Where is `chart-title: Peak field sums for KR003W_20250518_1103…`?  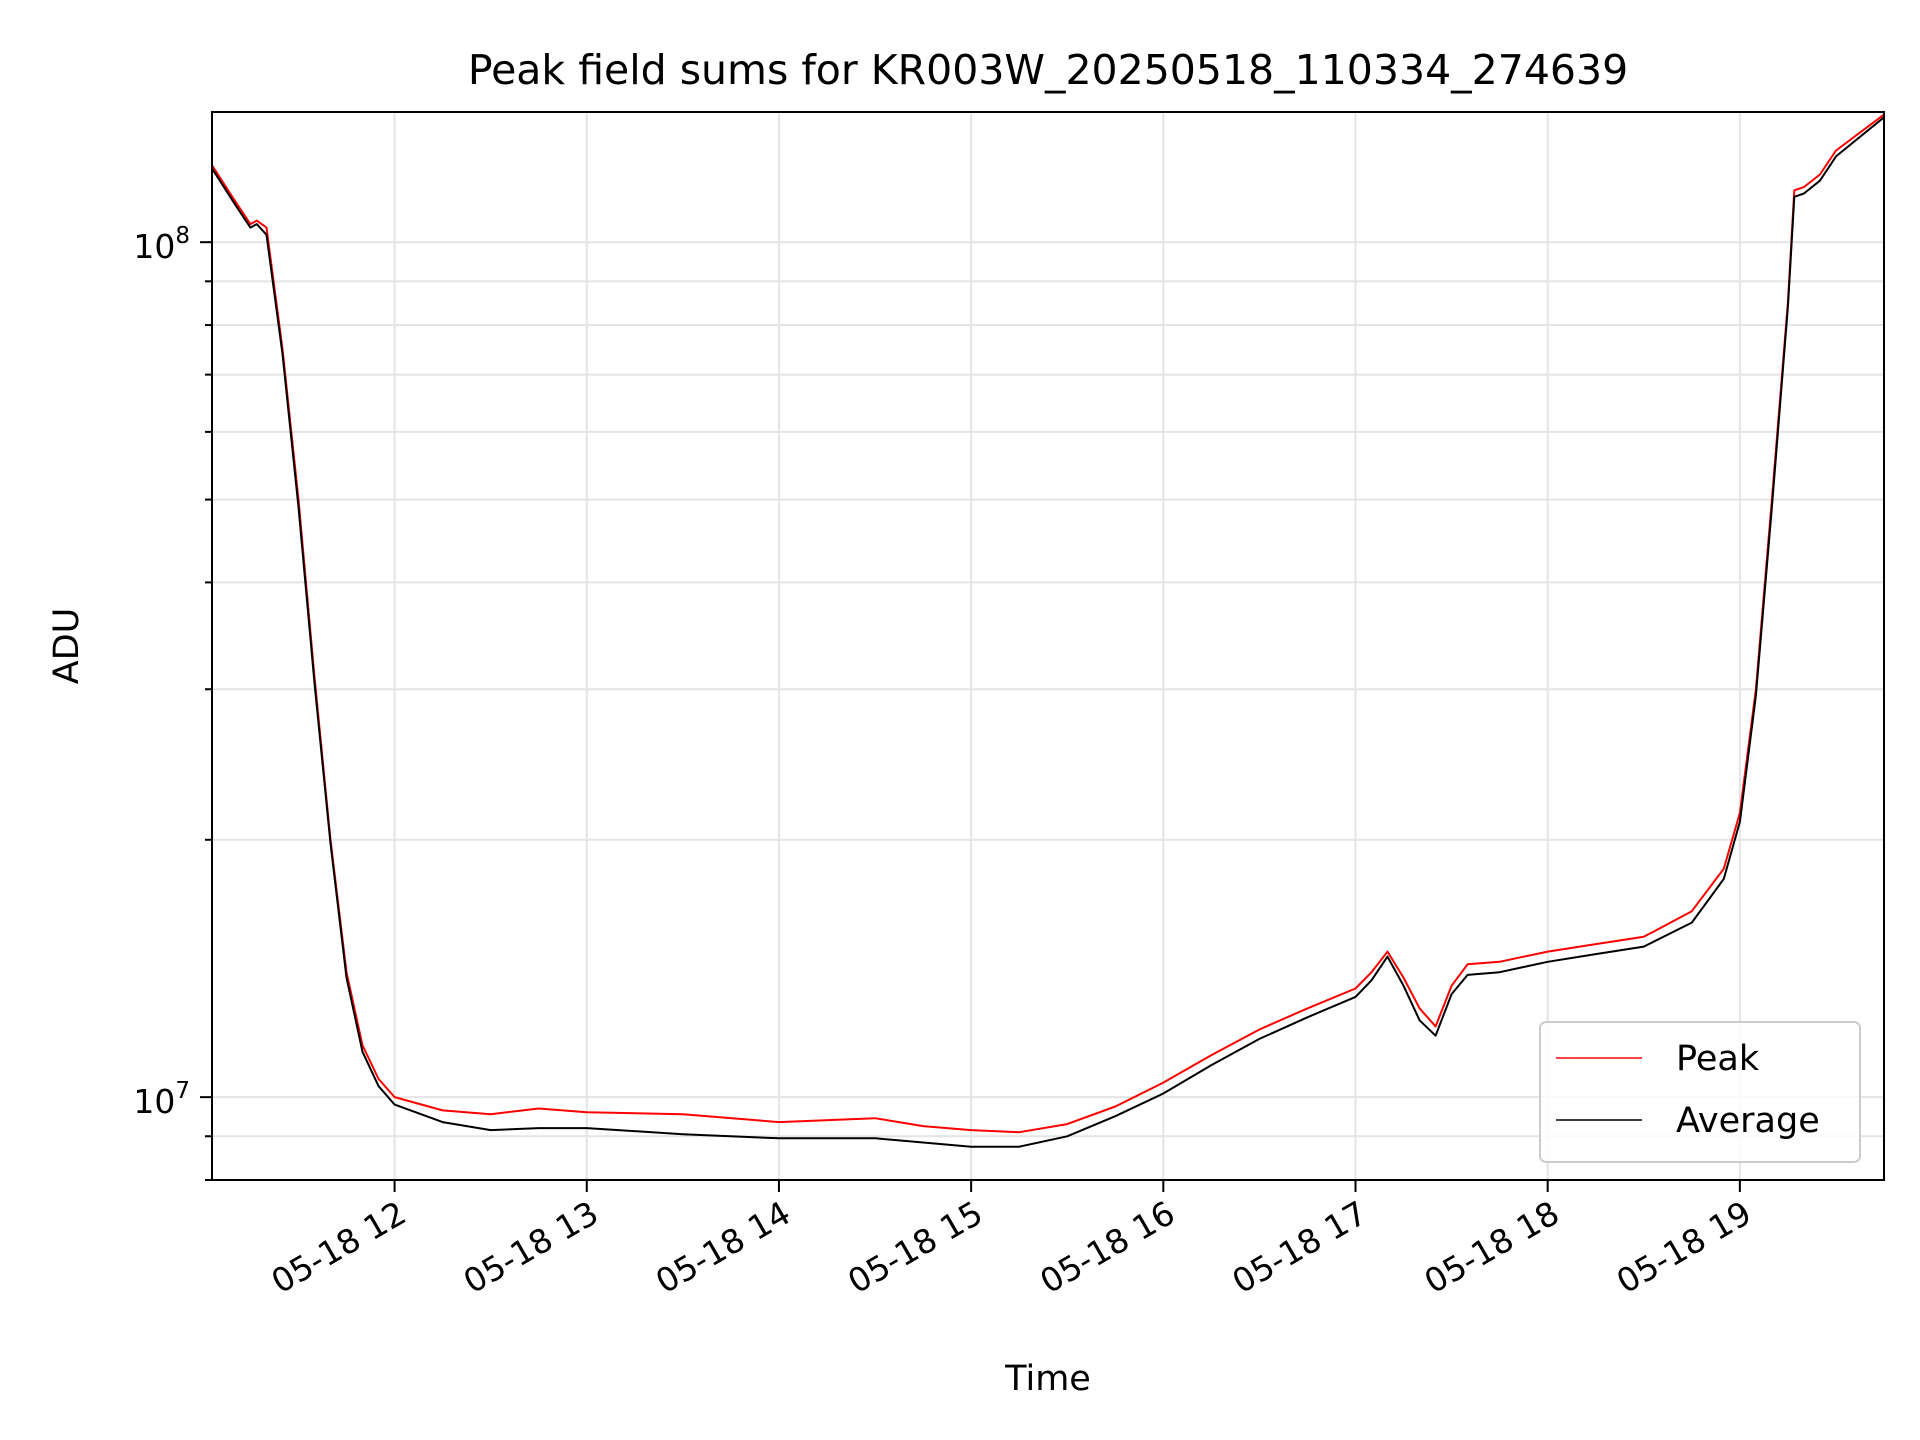
chart-title: Peak field sums for KR003W_20250518_1103… is located at coordinates (1048, 70).